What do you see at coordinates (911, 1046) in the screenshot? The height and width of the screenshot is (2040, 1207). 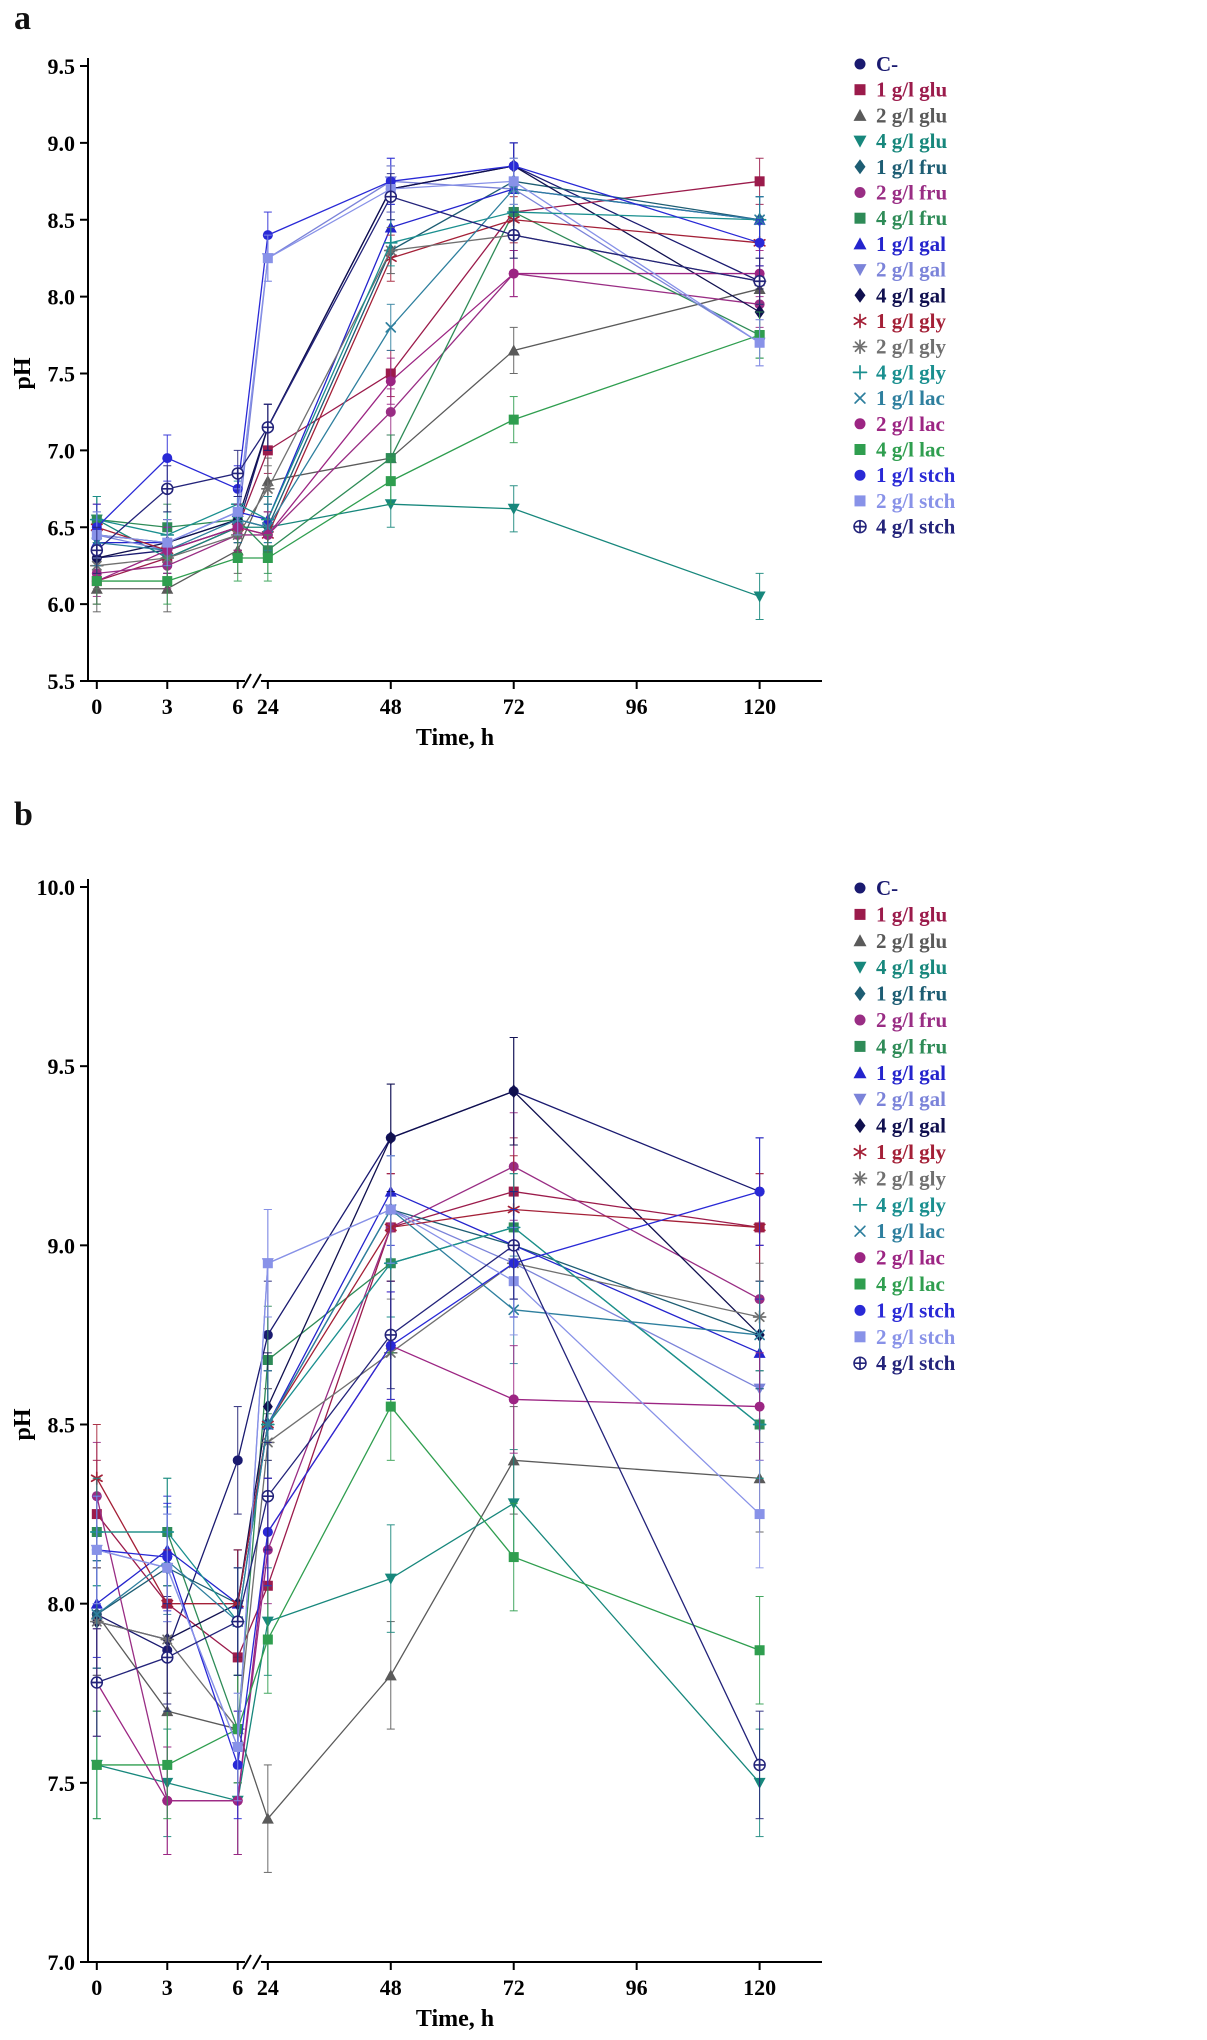 I see `legend-label: 4 g/l fru` at bounding box center [911, 1046].